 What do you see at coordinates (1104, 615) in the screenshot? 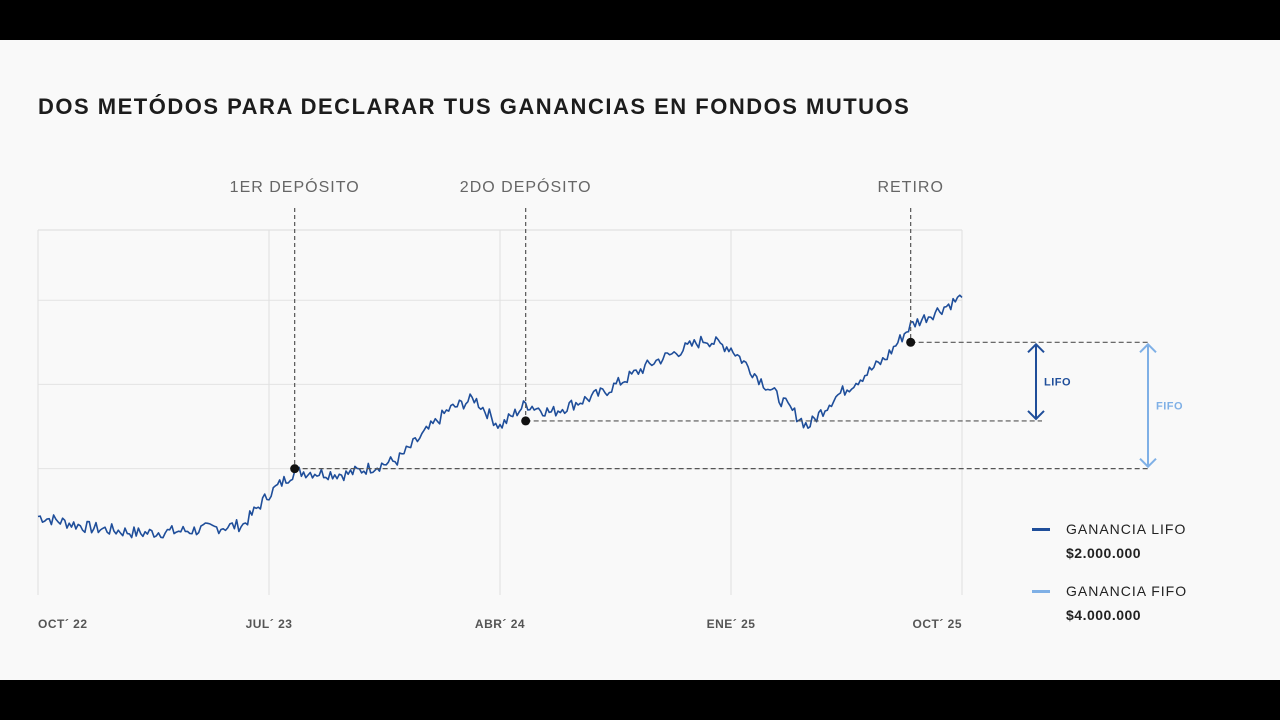
I see `legend-value: $4.000.000` at bounding box center [1104, 615].